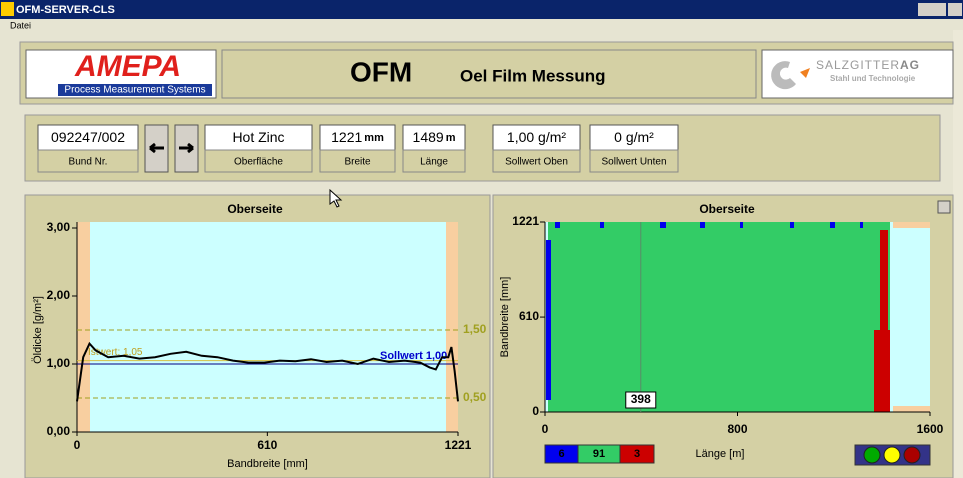  Describe the element at coordinates (599, 454) in the screenshot. I see `count-label: 91` at that location.